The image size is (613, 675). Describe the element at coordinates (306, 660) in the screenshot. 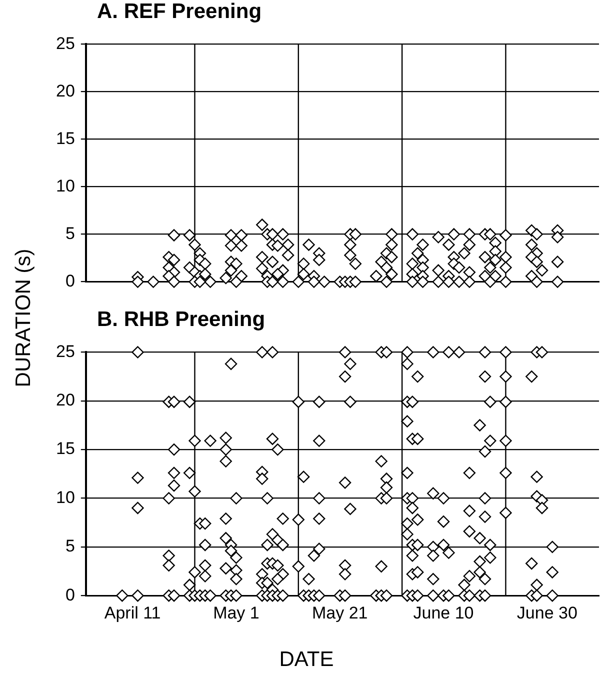

I see `x-axis-title: DATE` at that location.